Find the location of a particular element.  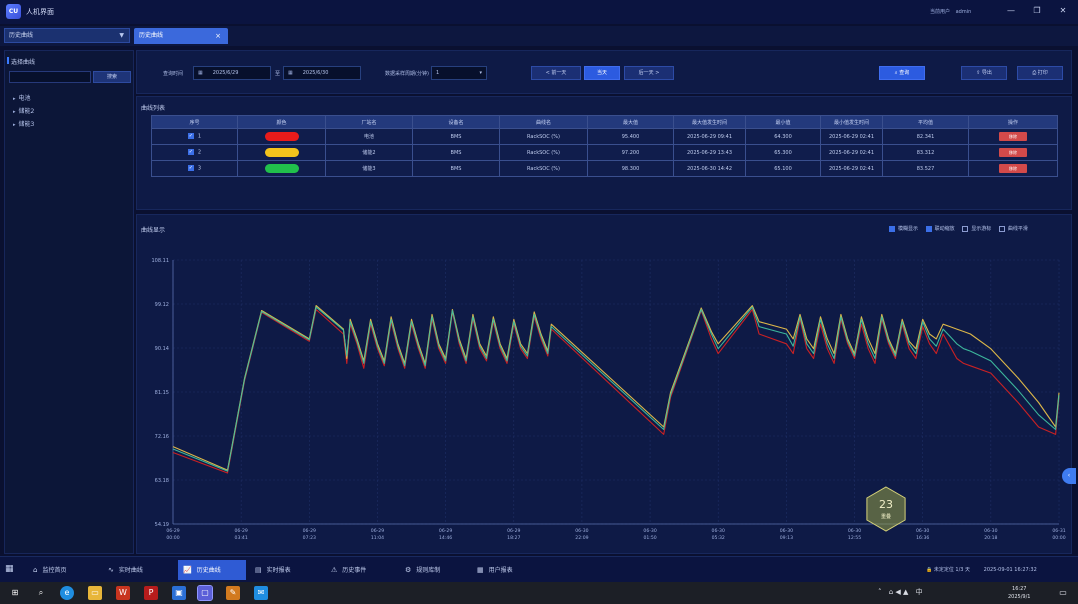

edge-browser-icon: e is located at coordinates (67, 593).